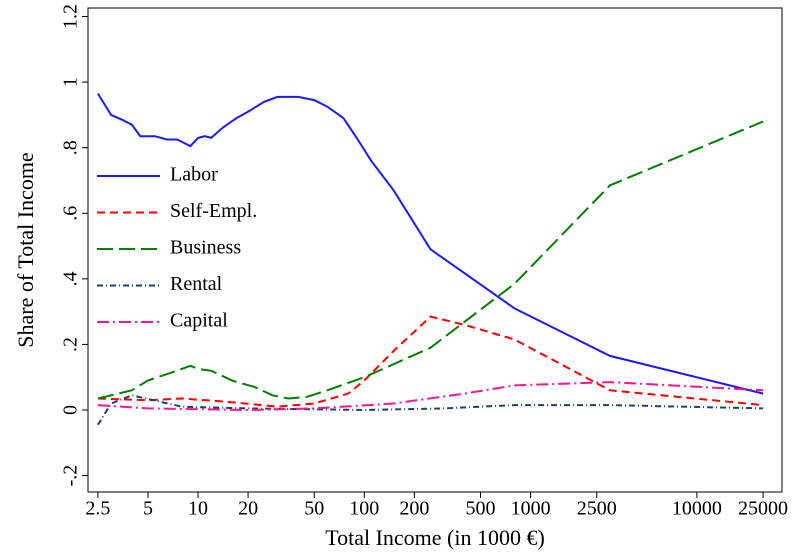 The height and width of the screenshot is (556, 798). What do you see at coordinates (71, 16) in the screenshot?
I see `y-tick-label: 1.2` at bounding box center [71, 16].